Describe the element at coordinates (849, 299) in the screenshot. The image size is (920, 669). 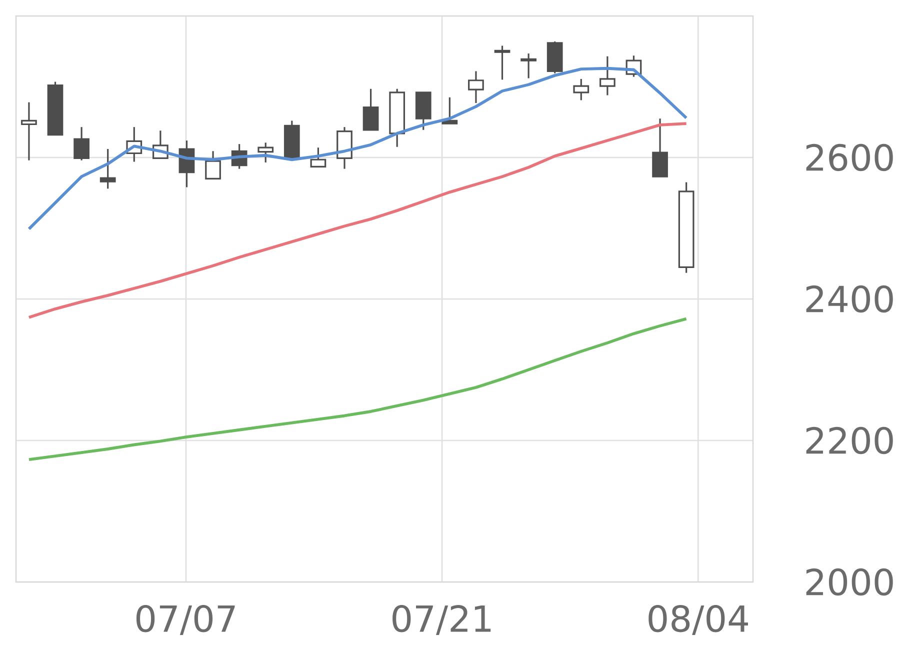
I see `y-tick-label: 2400` at that location.